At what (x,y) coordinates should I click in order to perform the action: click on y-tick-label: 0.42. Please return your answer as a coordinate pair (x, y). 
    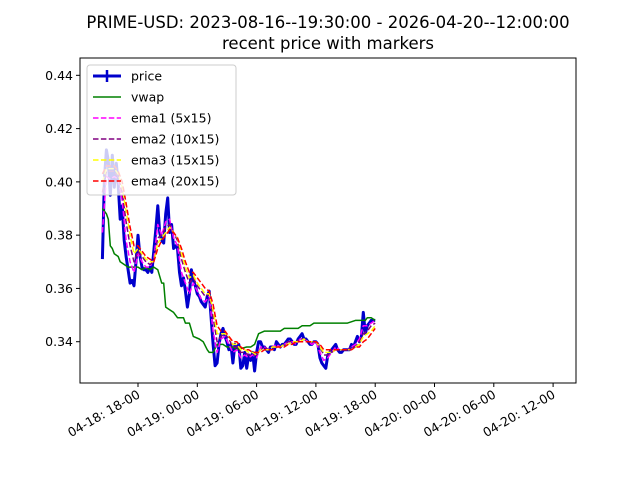
    Looking at the image, I should click on (59, 128).